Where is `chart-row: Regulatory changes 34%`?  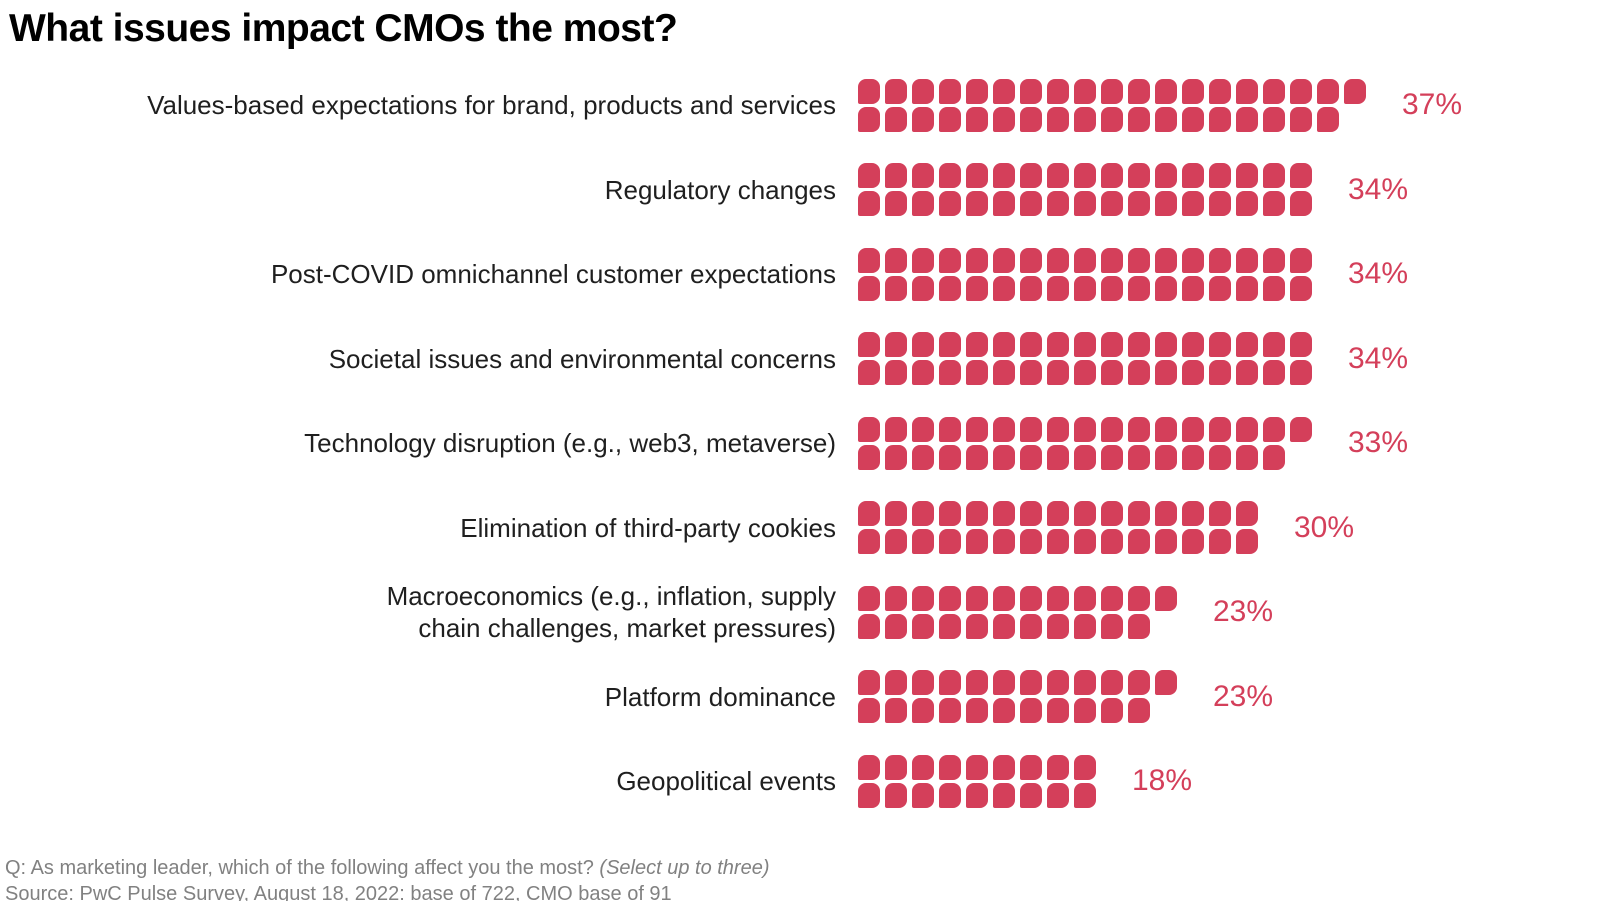
chart-row: Regulatory changes 34% is located at coordinates (800, 190).